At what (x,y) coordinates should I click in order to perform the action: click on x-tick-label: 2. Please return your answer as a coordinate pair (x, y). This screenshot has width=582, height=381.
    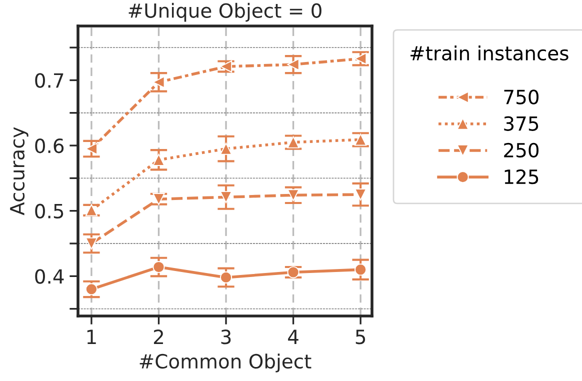
    Looking at the image, I should click on (158, 337).